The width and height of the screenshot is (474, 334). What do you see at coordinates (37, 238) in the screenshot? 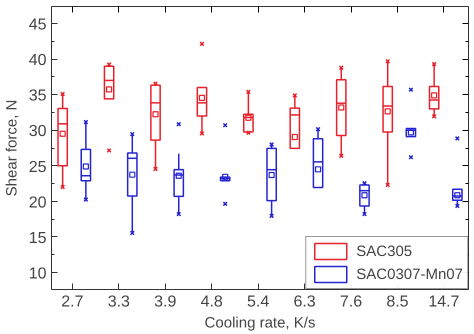
I see `y-tick-label: 15` at bounding box center [37, 238].